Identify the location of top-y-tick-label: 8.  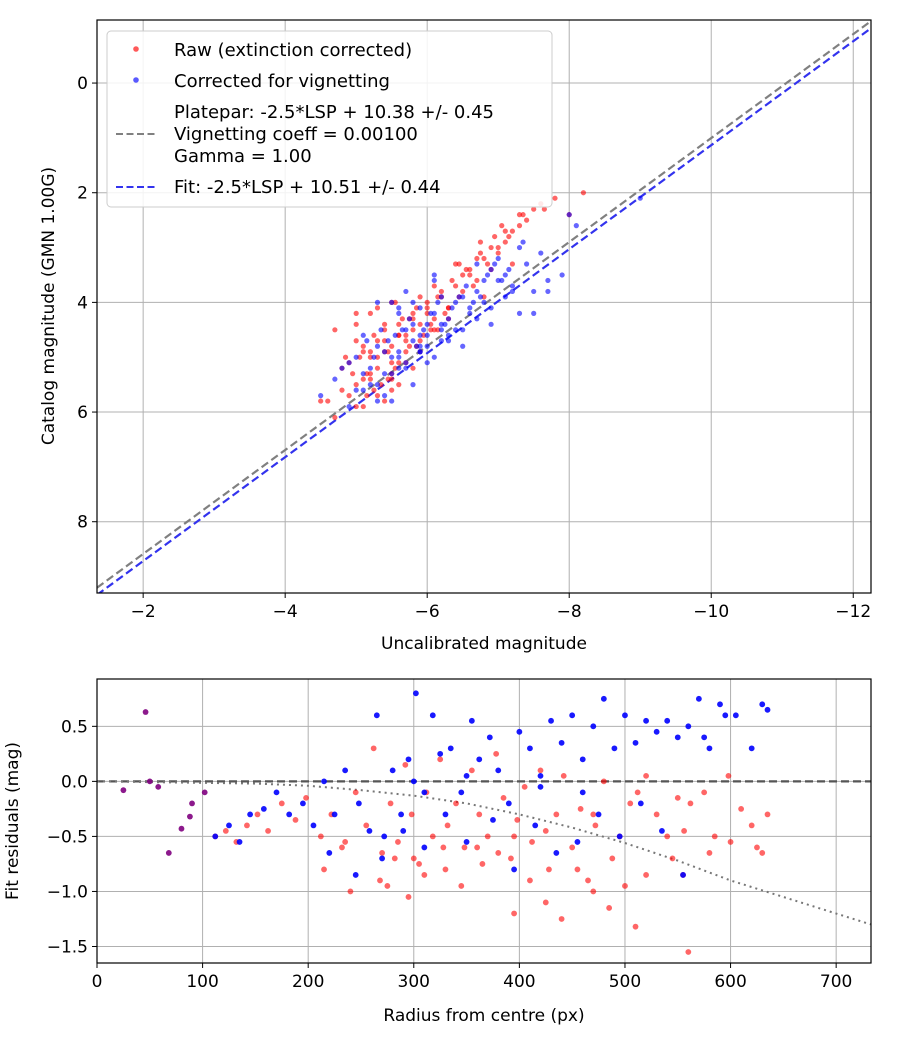
(82, 523).